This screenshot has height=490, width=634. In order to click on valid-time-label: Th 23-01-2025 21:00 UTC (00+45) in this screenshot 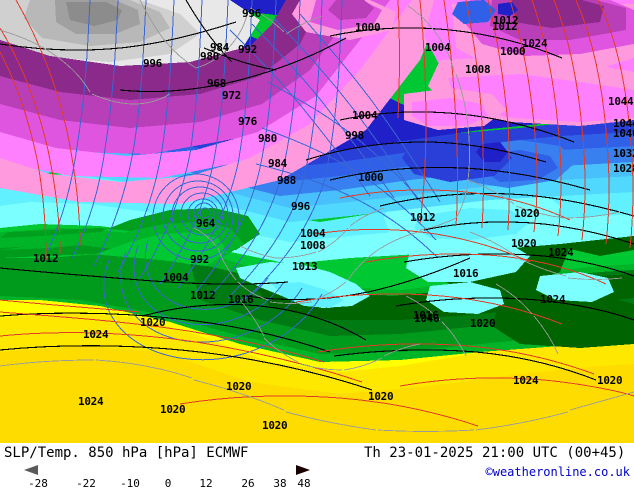, I will do `click(495, 453)`.